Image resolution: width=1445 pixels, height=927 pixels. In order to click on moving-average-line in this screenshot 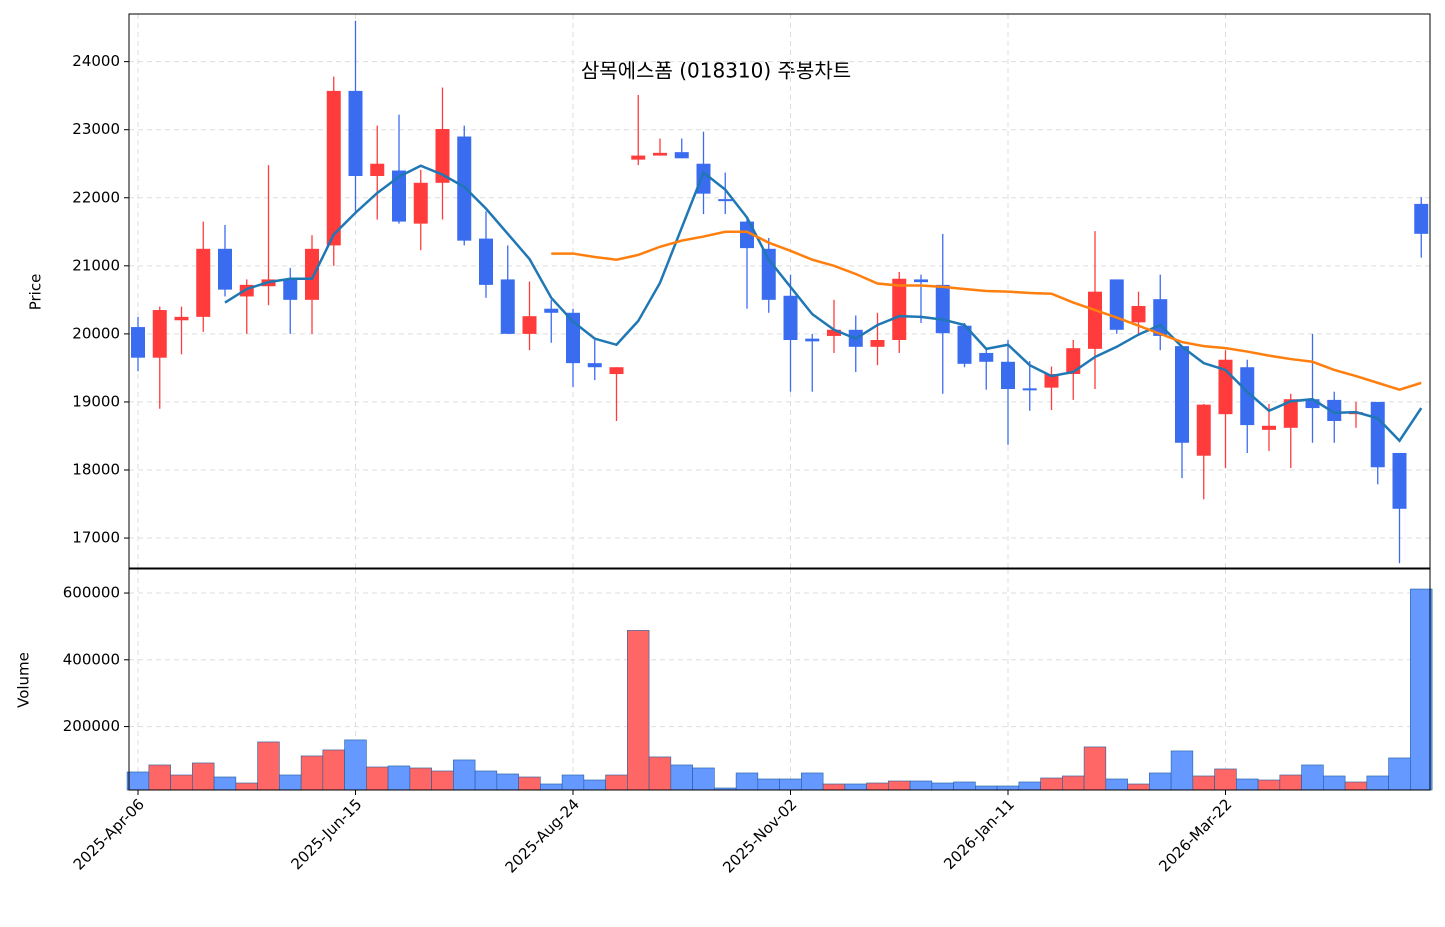, I will do `click(986, 310)`.